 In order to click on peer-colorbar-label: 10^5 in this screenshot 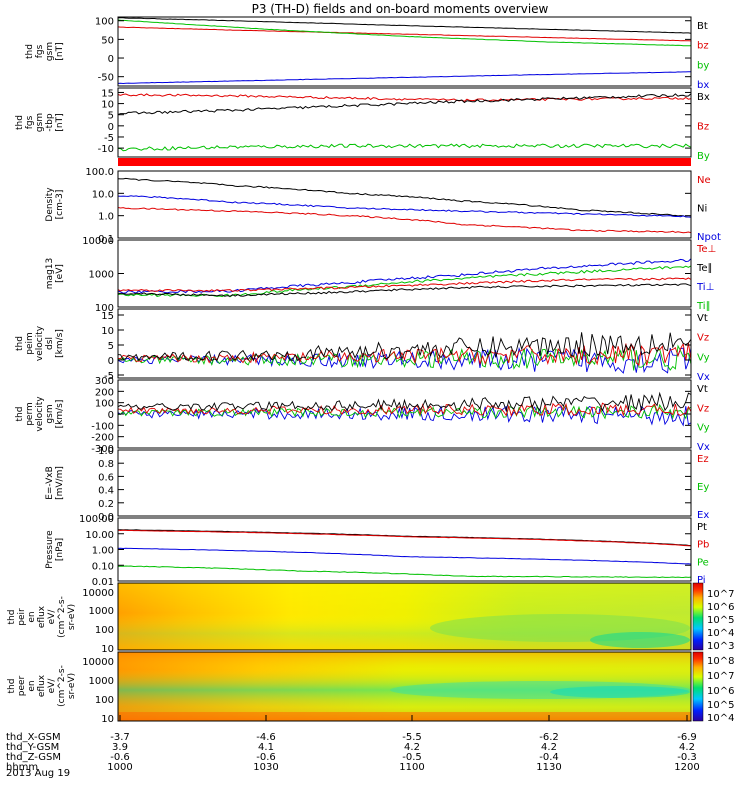, I will do `click(720, 705)`.